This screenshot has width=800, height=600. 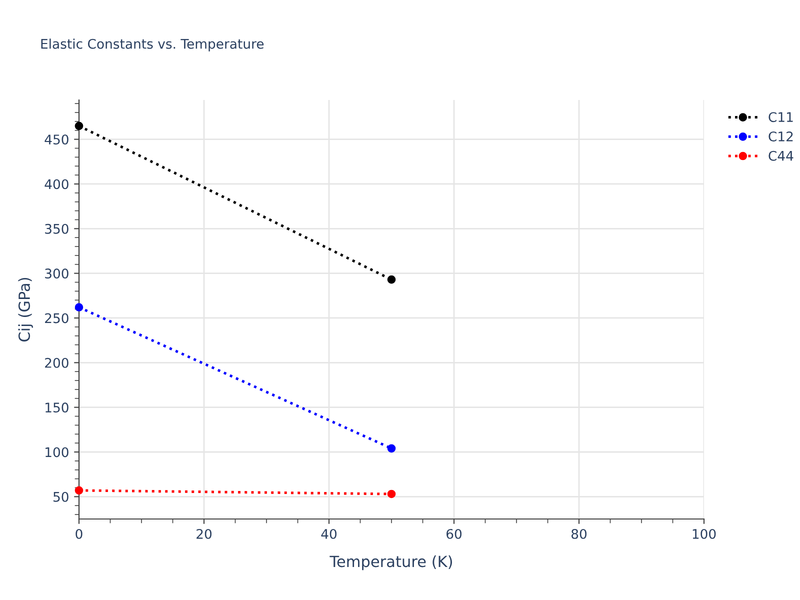 I want to click on y-tick-label: 150, so click(x=57, y=407).